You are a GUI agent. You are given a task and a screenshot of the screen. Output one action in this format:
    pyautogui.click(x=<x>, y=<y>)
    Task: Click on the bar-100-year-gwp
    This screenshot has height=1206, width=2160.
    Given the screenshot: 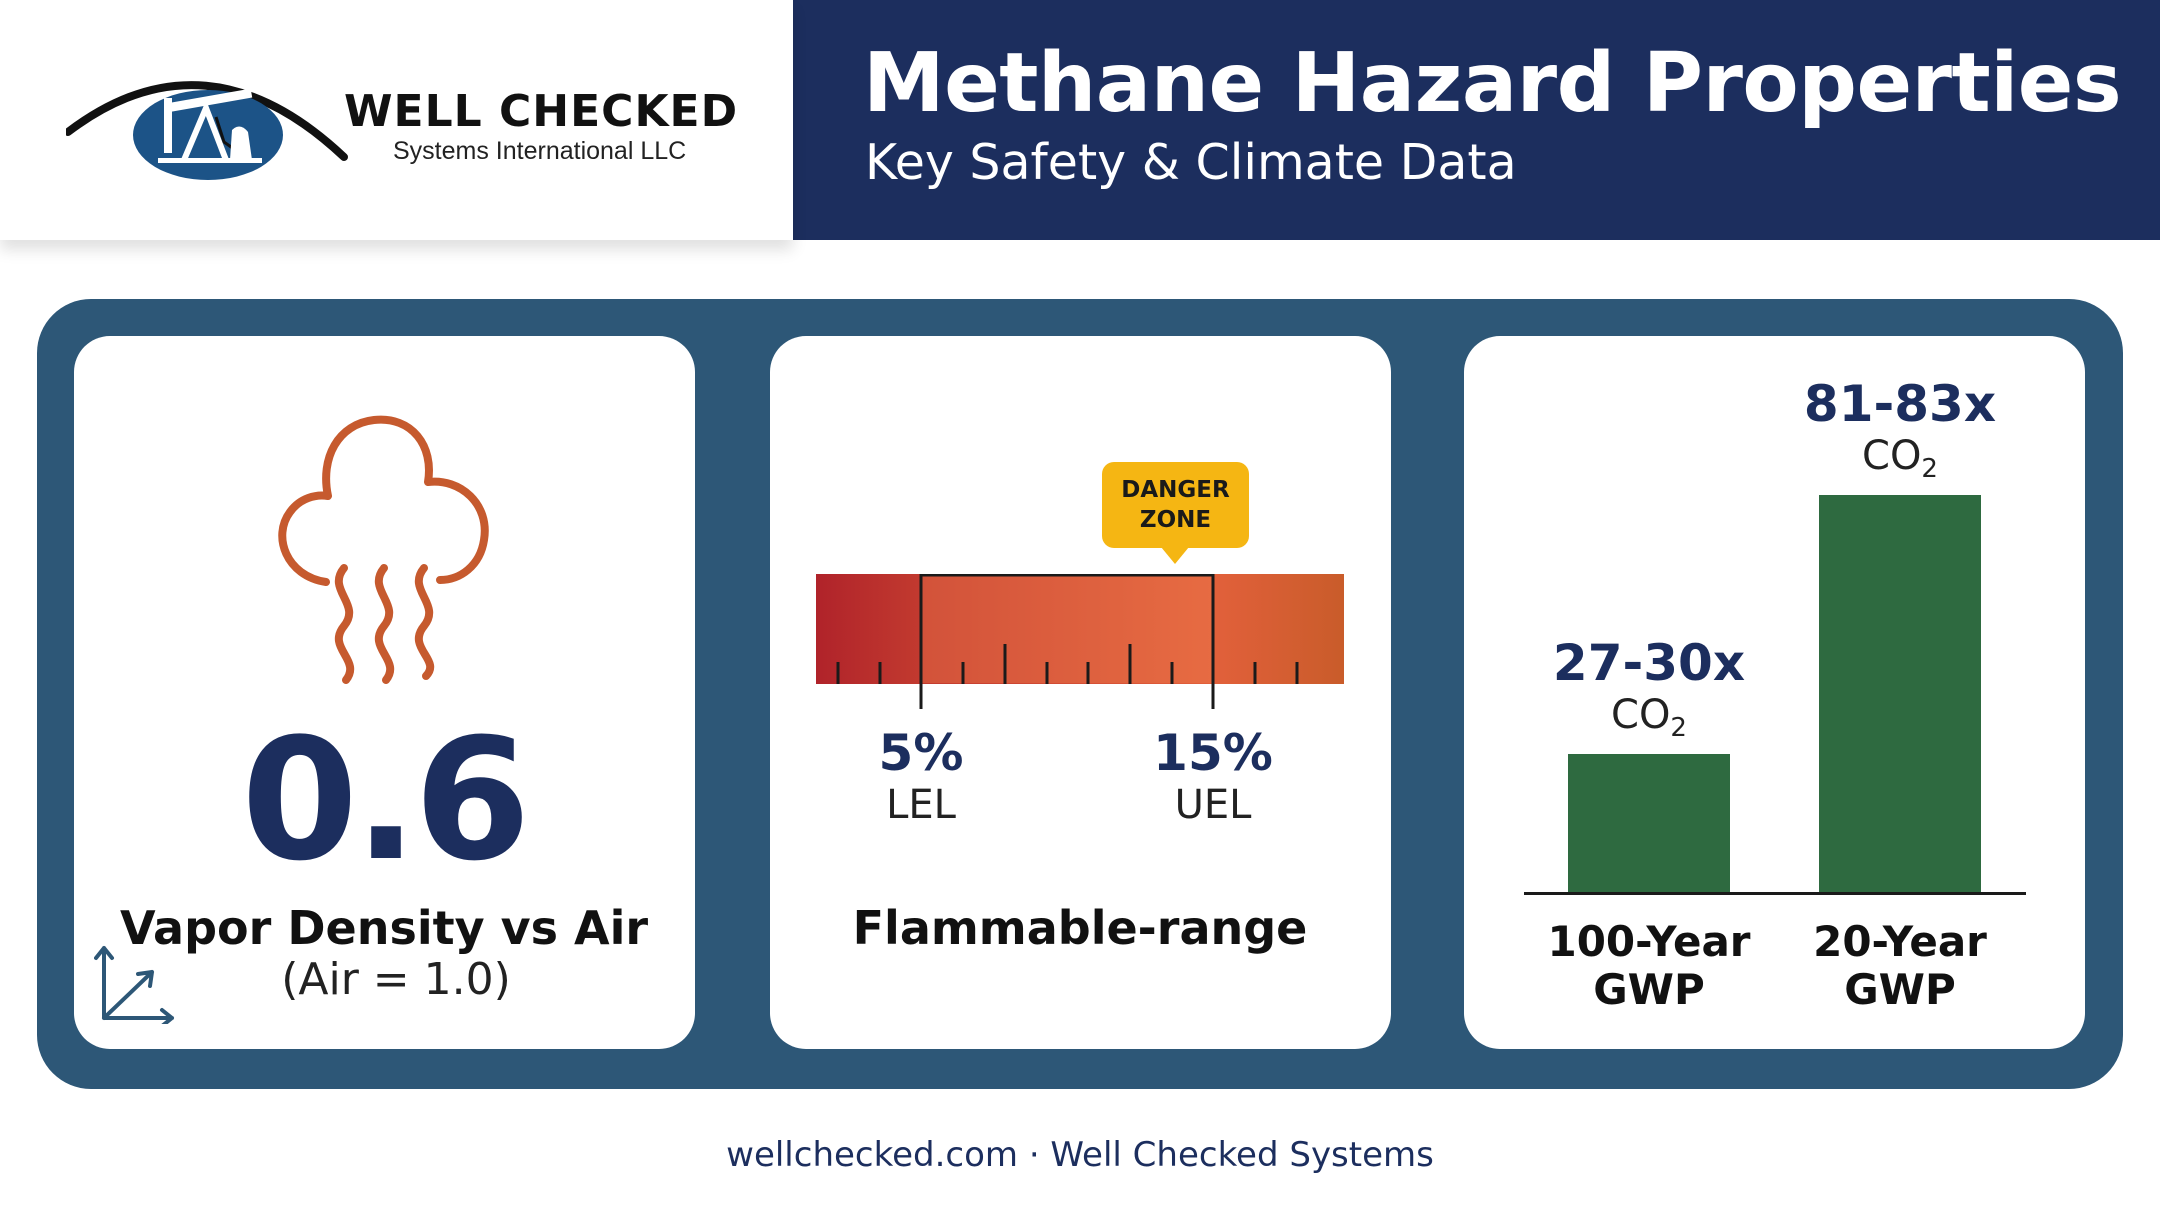 What is the action you would take?
    pyautogui.click(x=1649, y=823)
    